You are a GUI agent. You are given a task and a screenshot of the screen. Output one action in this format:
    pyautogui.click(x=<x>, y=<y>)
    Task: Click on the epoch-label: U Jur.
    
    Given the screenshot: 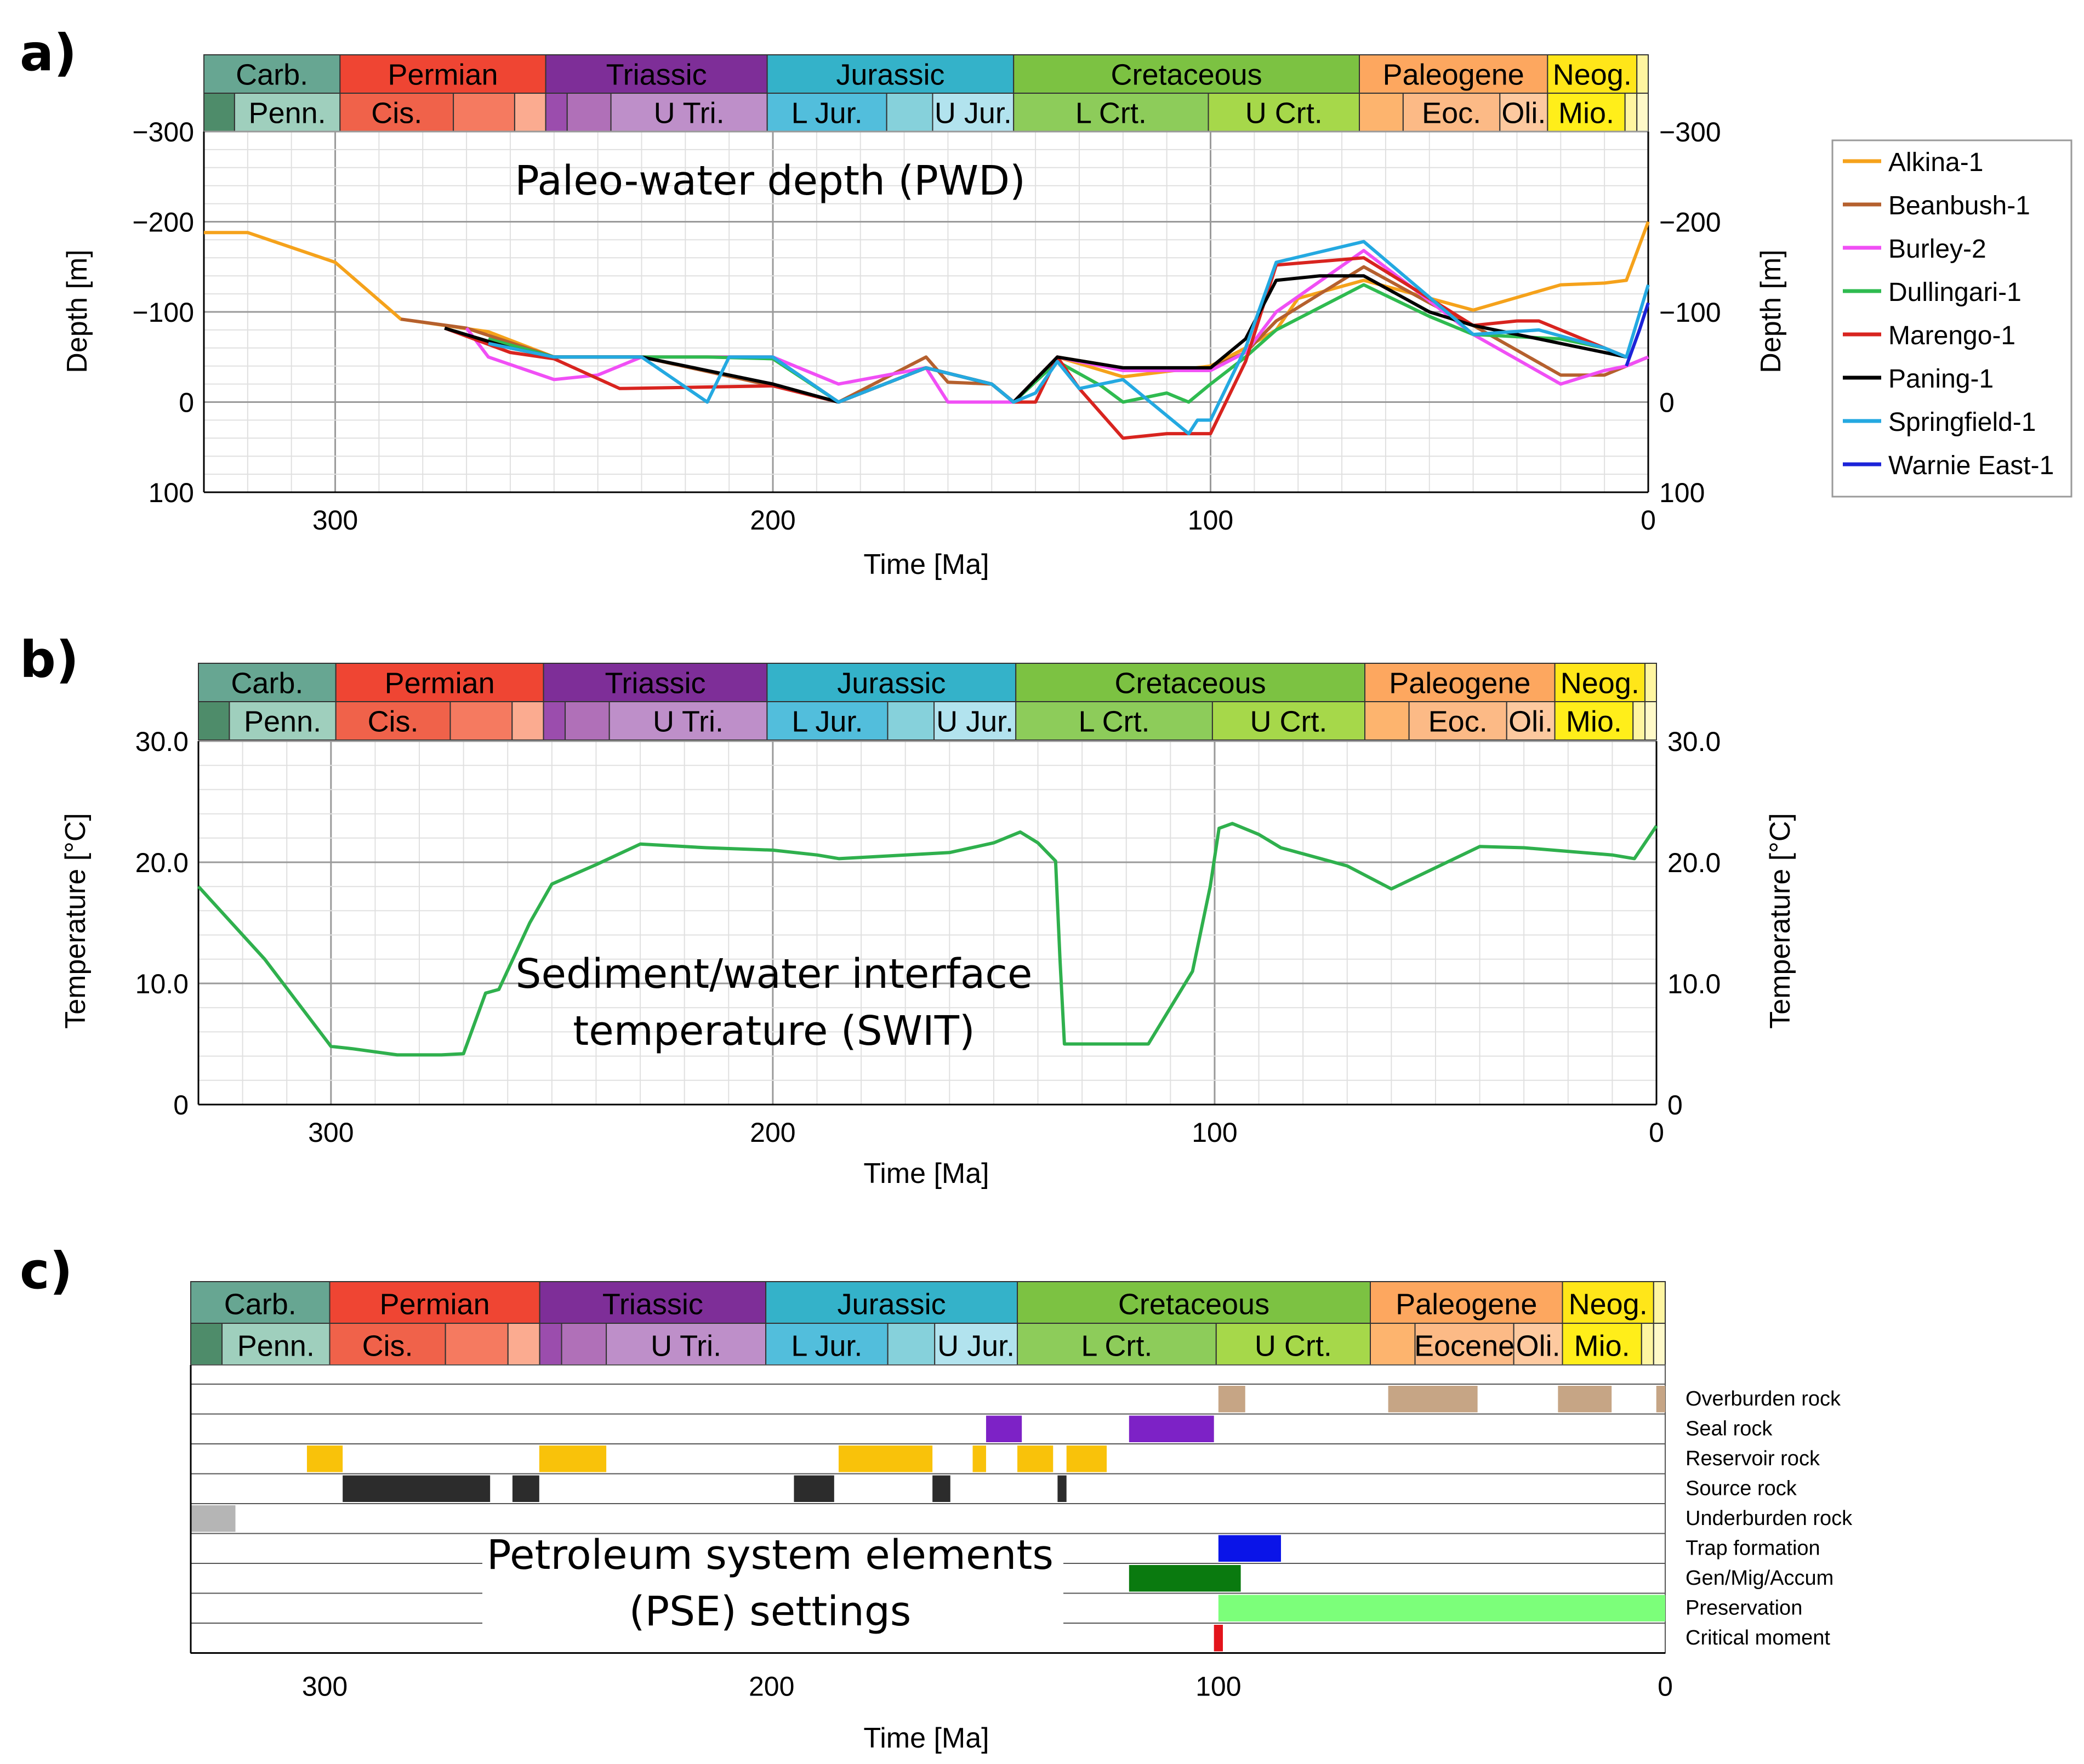 What is the action you would take?
    pyautogui.click(x=976, y=1345)
    